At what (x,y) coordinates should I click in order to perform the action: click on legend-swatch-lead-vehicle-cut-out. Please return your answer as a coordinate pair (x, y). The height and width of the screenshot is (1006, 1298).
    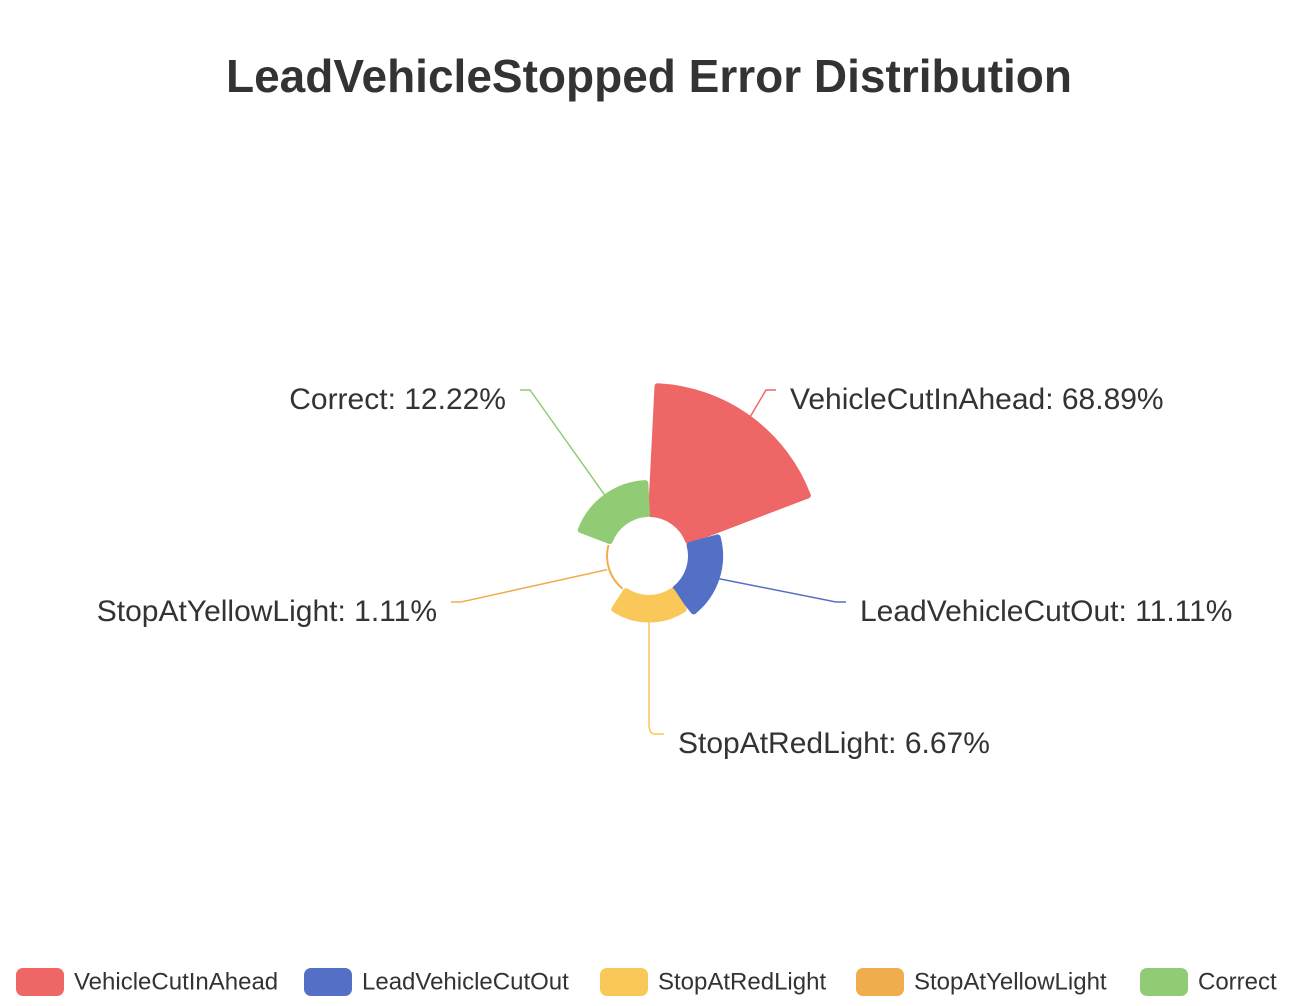
    Looking at the image, I should click on (328, 982).